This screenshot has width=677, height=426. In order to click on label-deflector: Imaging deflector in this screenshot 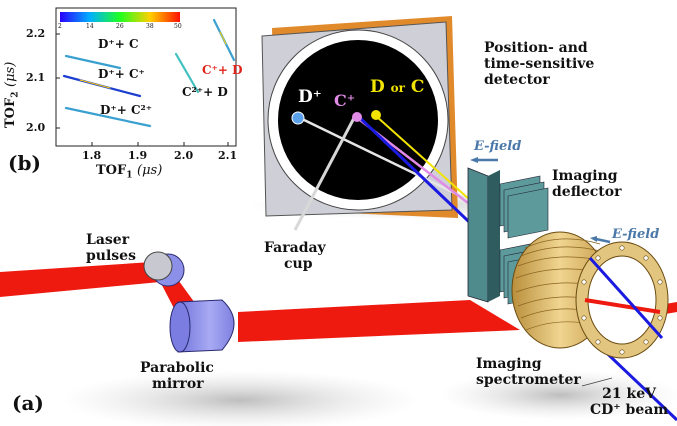, I will do `click(587, 184)`.